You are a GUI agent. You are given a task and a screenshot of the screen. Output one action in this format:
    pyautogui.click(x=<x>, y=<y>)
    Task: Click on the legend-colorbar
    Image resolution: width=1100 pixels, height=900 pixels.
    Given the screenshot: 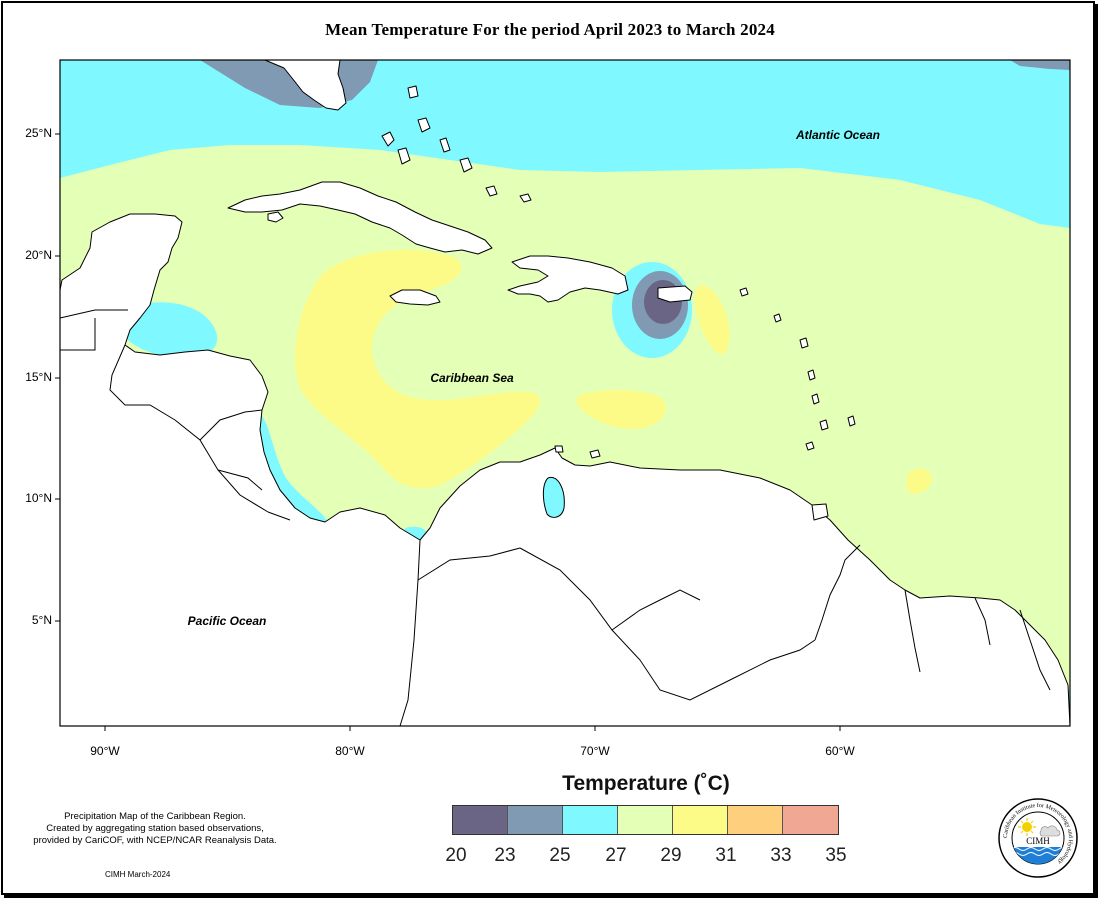 What is the action you would take?
    pyautogui.click(x=645, y=820)
    